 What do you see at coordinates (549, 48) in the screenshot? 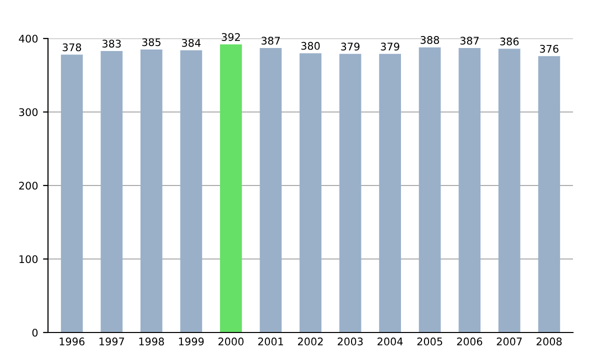
I see `data-label: 376` at bounding box center [549, 48].